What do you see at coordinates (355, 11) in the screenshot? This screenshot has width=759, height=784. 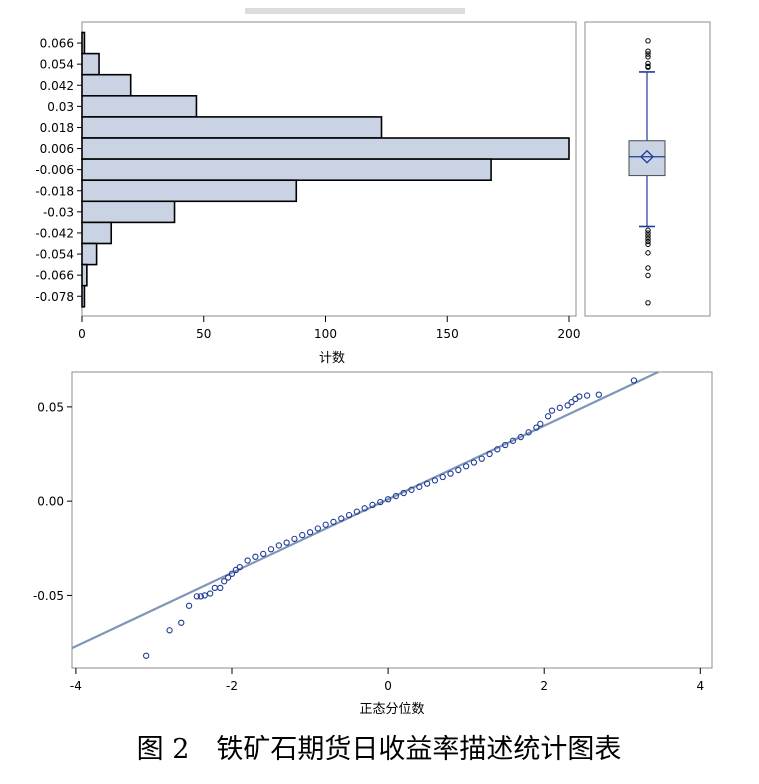 I see `cropped-title-remnant` at bounding box center [355, 11].